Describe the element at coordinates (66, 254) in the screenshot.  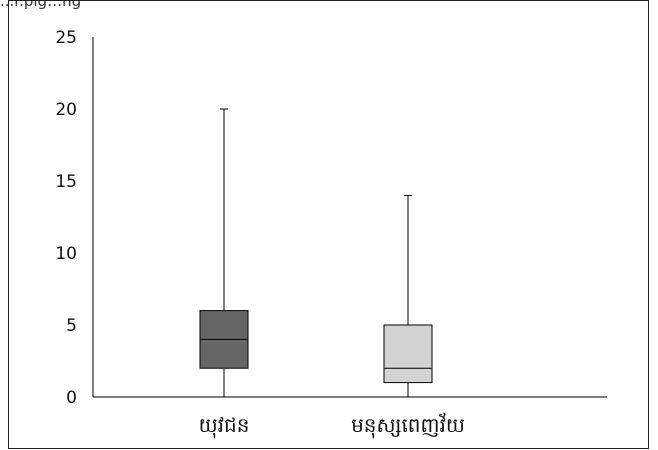
I see `y-tick-label: 10` at that location.